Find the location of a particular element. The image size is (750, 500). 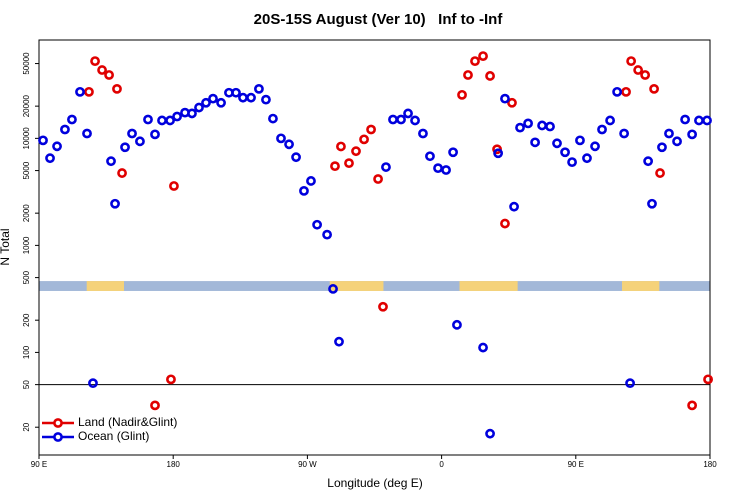

y-tick-label: 5000 is located at coordinates (26, 170).